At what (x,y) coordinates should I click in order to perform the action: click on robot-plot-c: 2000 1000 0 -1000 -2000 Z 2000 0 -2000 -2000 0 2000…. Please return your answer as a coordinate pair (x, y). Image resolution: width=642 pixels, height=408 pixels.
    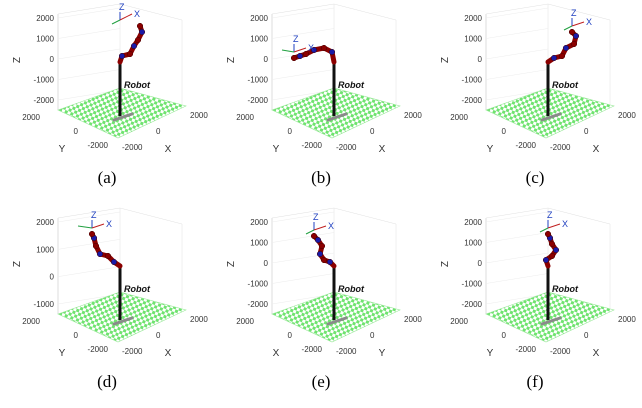
    Looking at the image, I should click on (538, 79).